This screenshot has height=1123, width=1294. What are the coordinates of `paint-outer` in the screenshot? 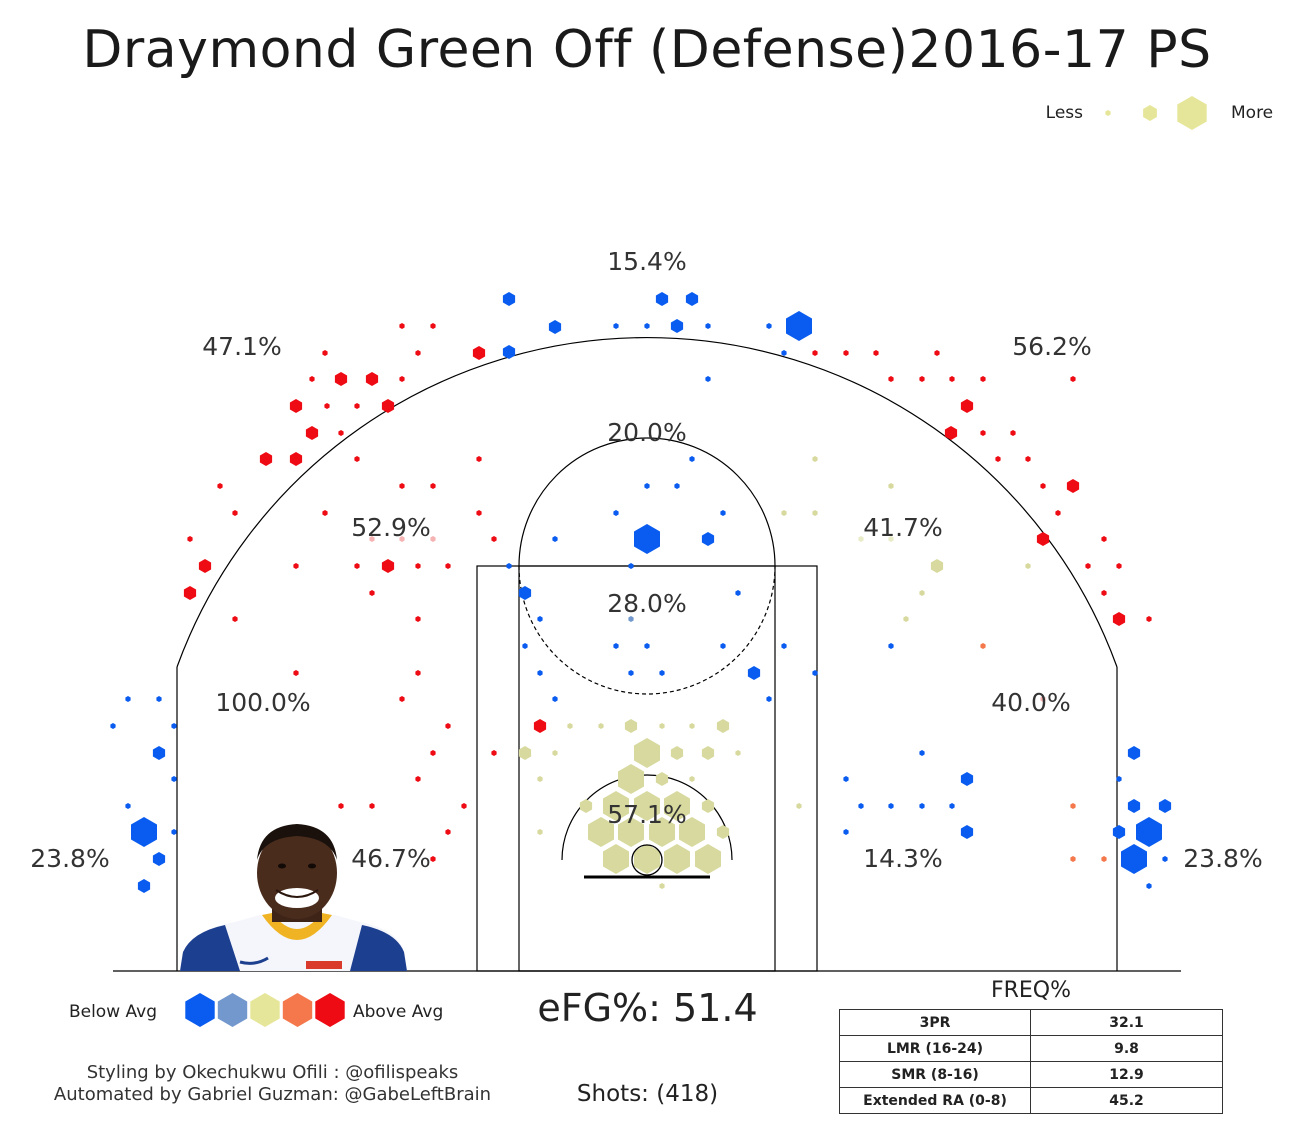 It's located at (647, 768).